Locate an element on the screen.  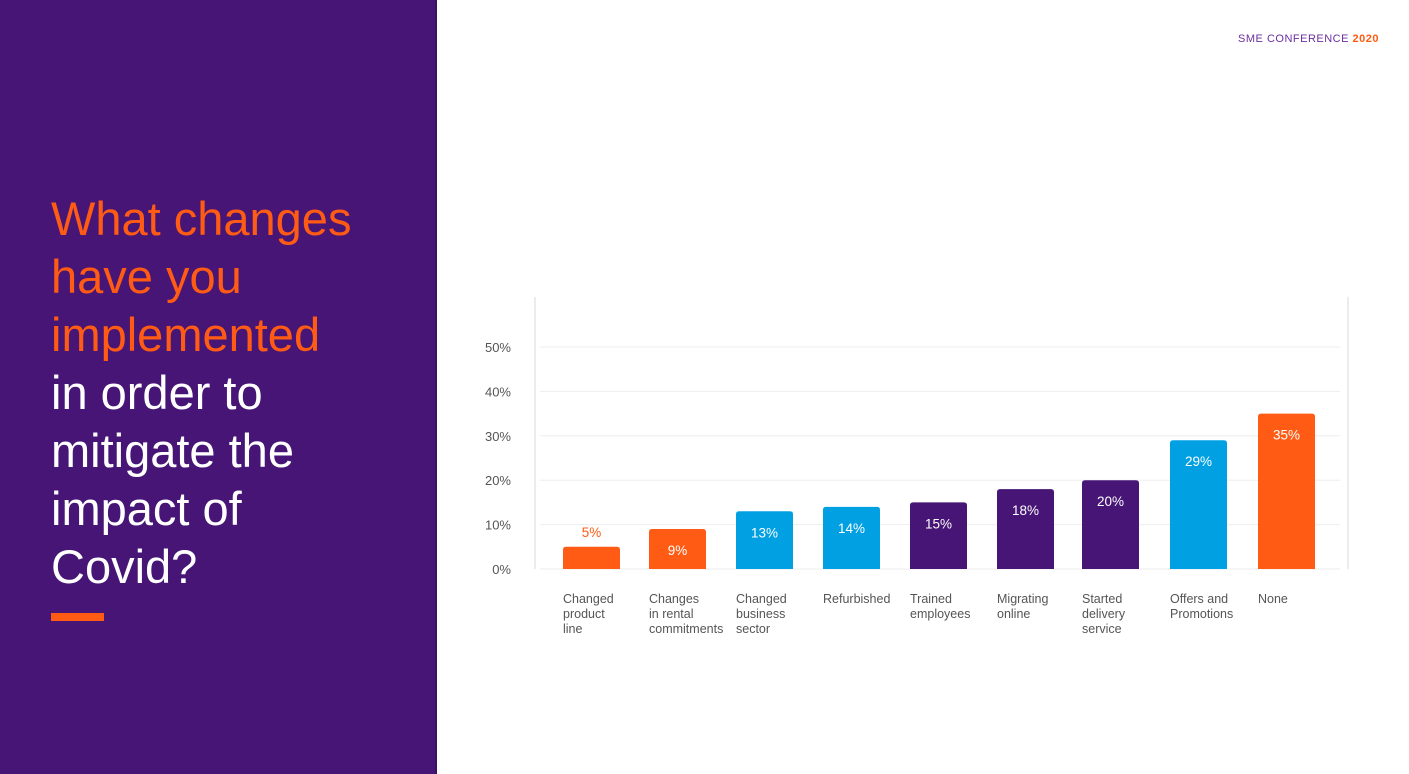
x-tick-label-line: business is located at coordinates (761, 614).